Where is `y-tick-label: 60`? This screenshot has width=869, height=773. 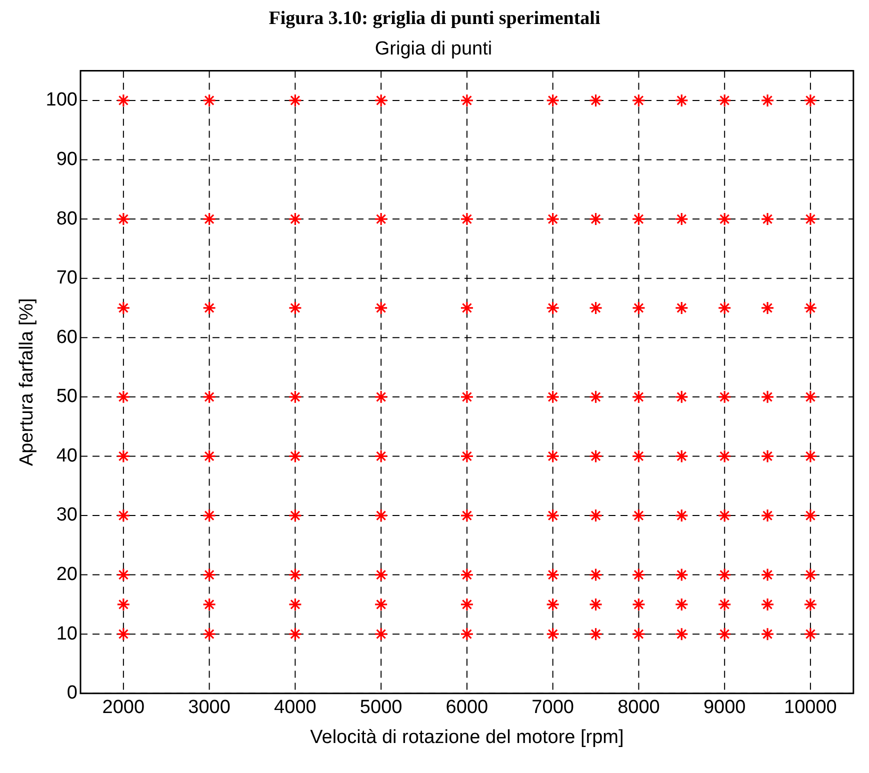 y-tick-label: 60 is located at coordinates (67, 337).